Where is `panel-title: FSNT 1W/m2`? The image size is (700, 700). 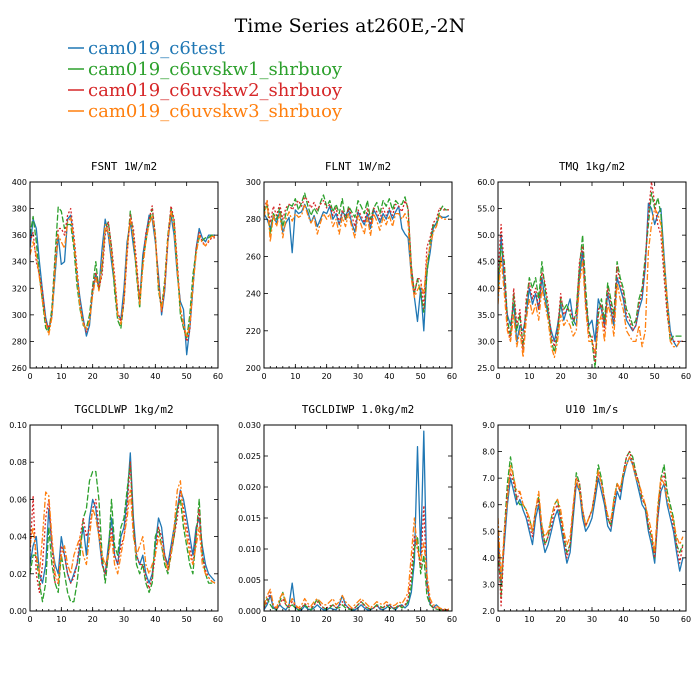 panel-title: FSNT 1W/m2 is located at coordinates (124, 166).